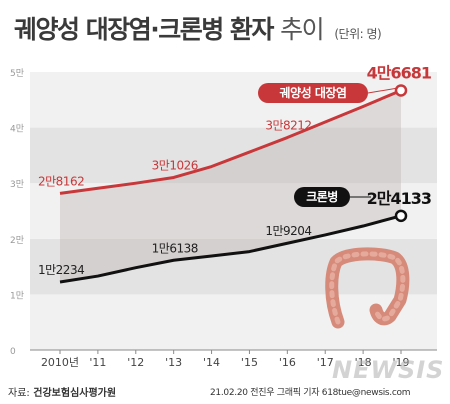  I want to click on chart-title: 궤양성 대장염·크론병 환자 추이 (단위: 명), so click(198, 28).